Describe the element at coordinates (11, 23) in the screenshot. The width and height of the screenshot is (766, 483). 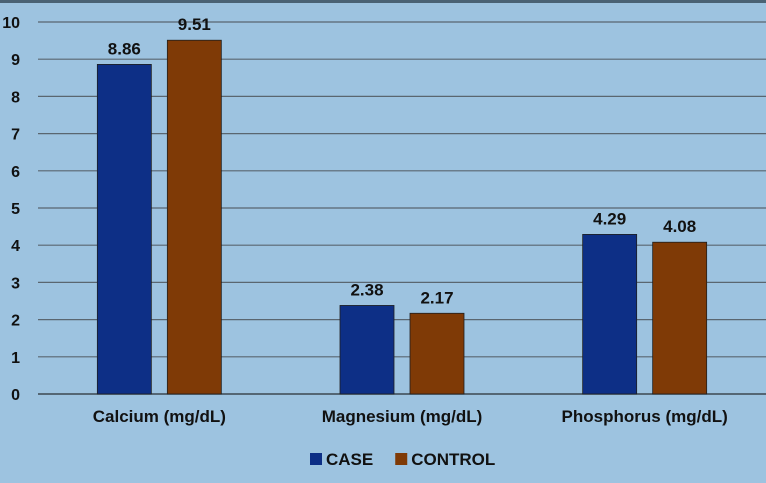
I see `y-tick-label: 10` at that location.